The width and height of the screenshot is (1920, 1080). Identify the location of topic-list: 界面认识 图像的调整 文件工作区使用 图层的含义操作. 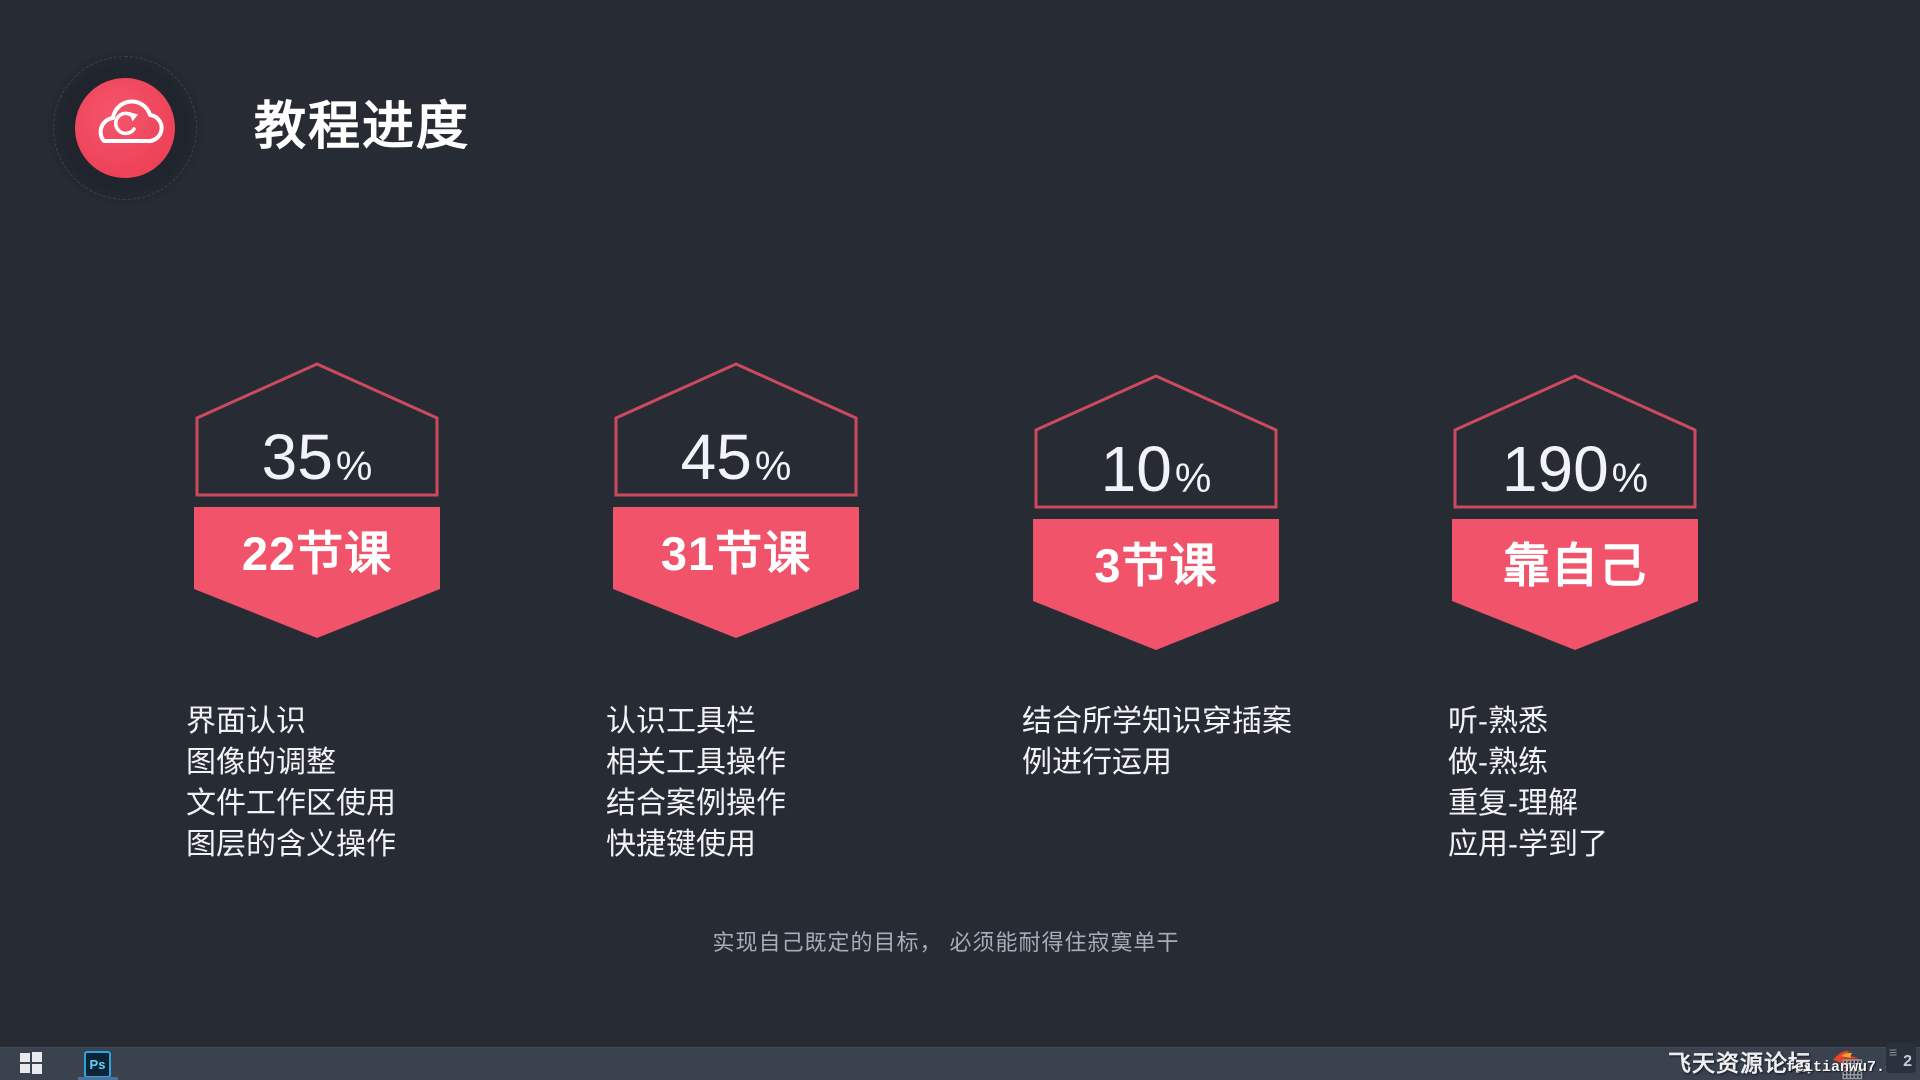
(351, 783).